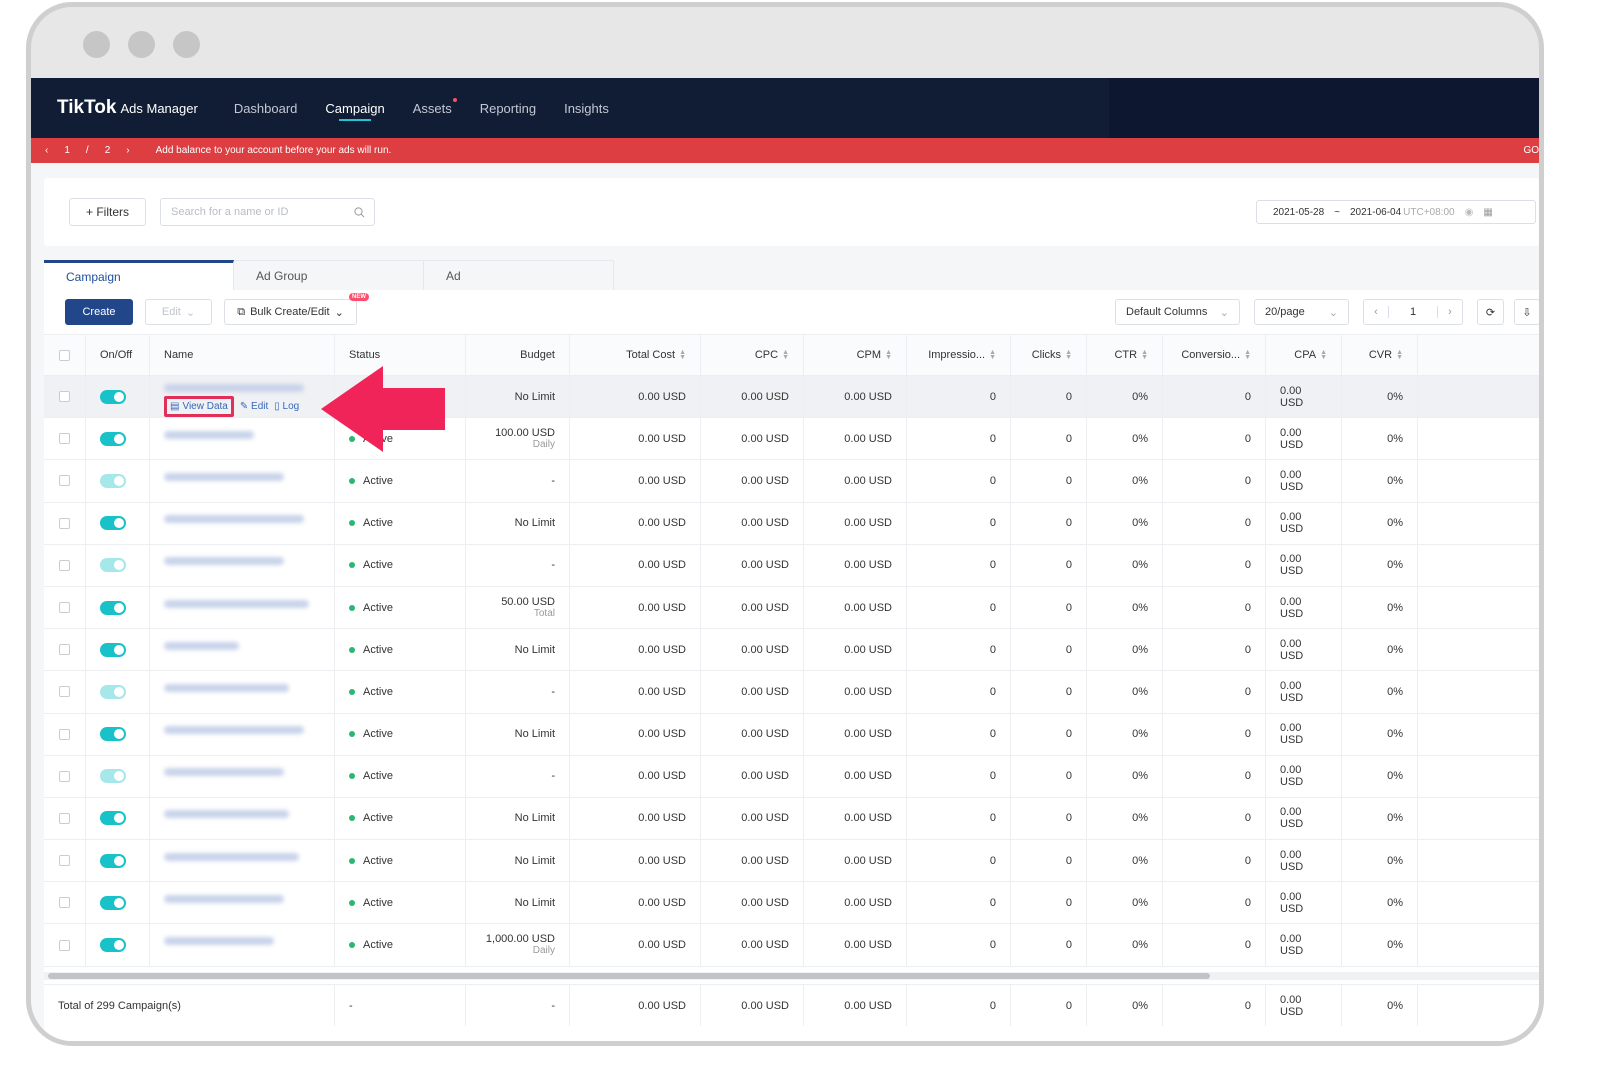  What do you see at coordinates (752, 355) in the screenshot?
I see `col-cpc: CPC ▲ ▼` at bounding box center [752, 355].